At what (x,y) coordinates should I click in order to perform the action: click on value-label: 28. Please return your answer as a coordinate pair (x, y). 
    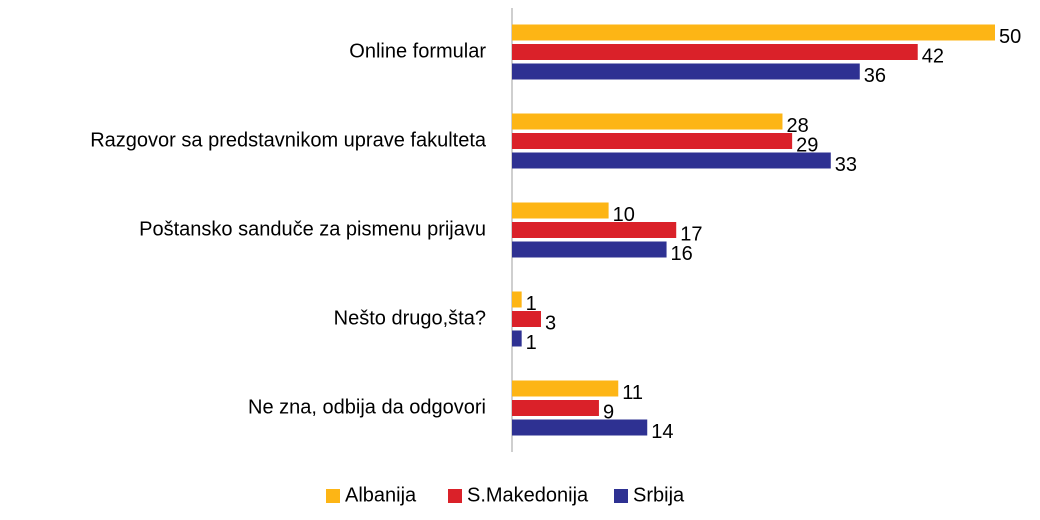
    Looking at the image, I should click on (797, 126).